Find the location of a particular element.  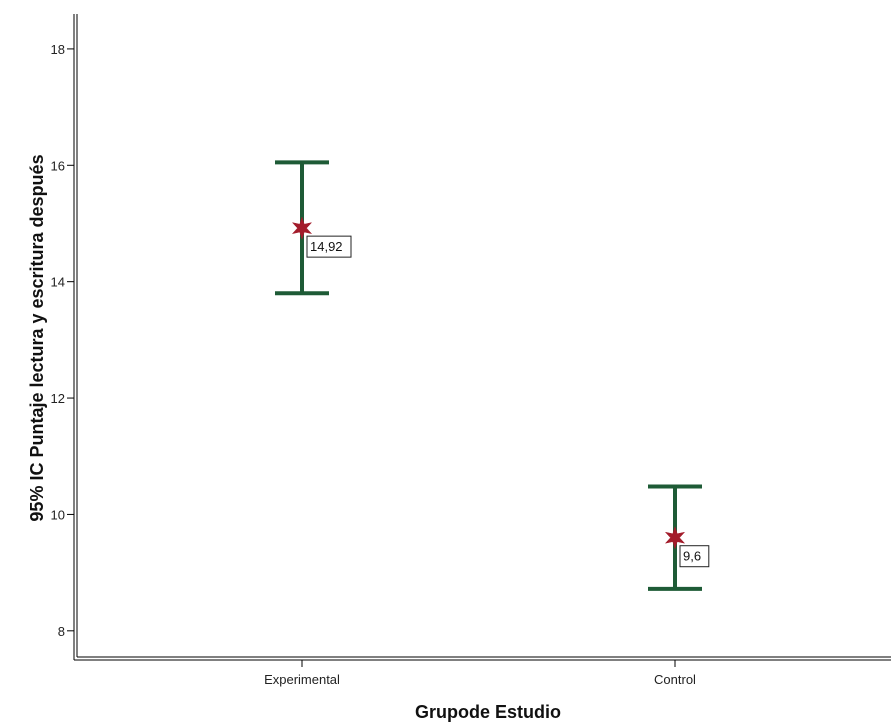

y-tick-label: 10 is located at coordinates (58, 514).